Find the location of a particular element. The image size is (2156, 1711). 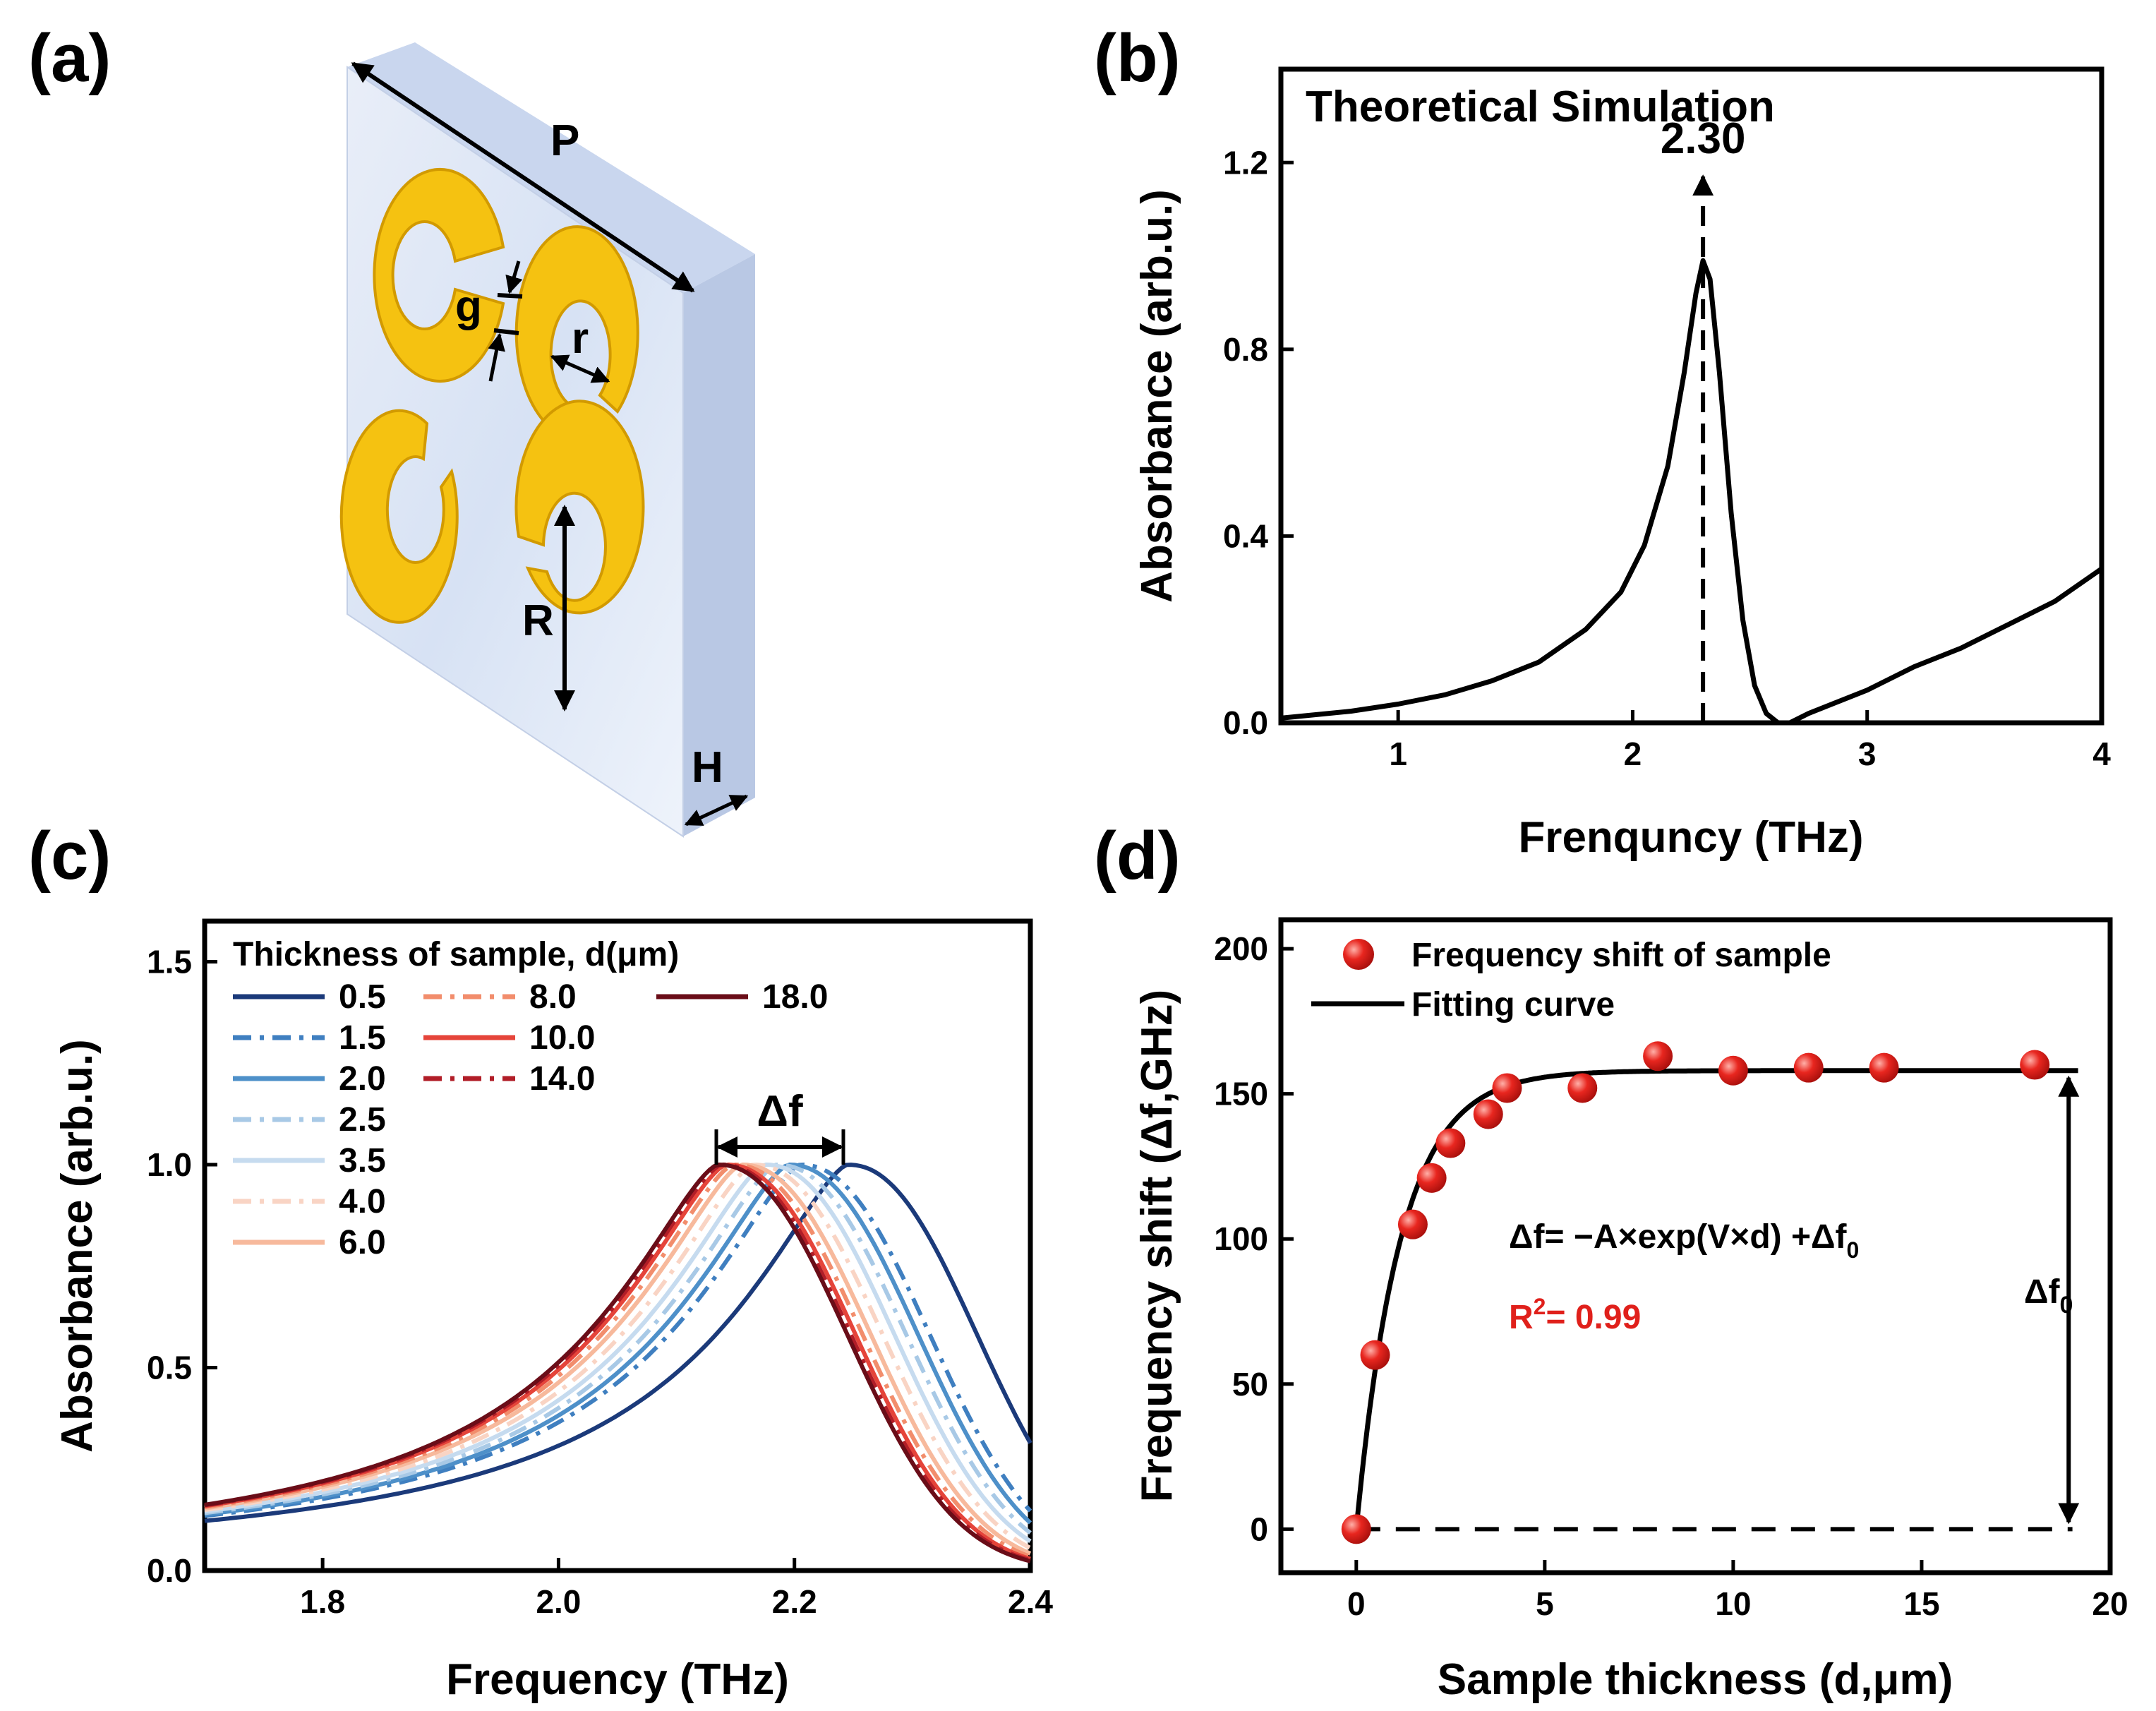

panel-b-plot-frame is located at coordinates (1691, 396).